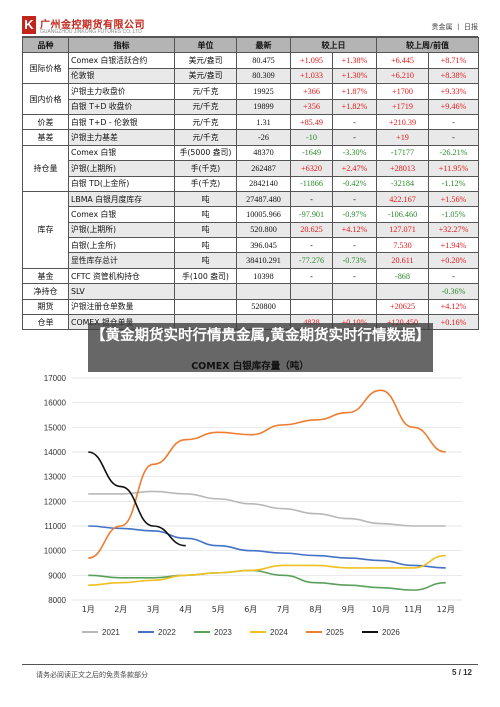  What do you see at coordinates (402, 122) in the screenshot?
I see `w1-cell: +210.39` at bounding box center [402, 122].